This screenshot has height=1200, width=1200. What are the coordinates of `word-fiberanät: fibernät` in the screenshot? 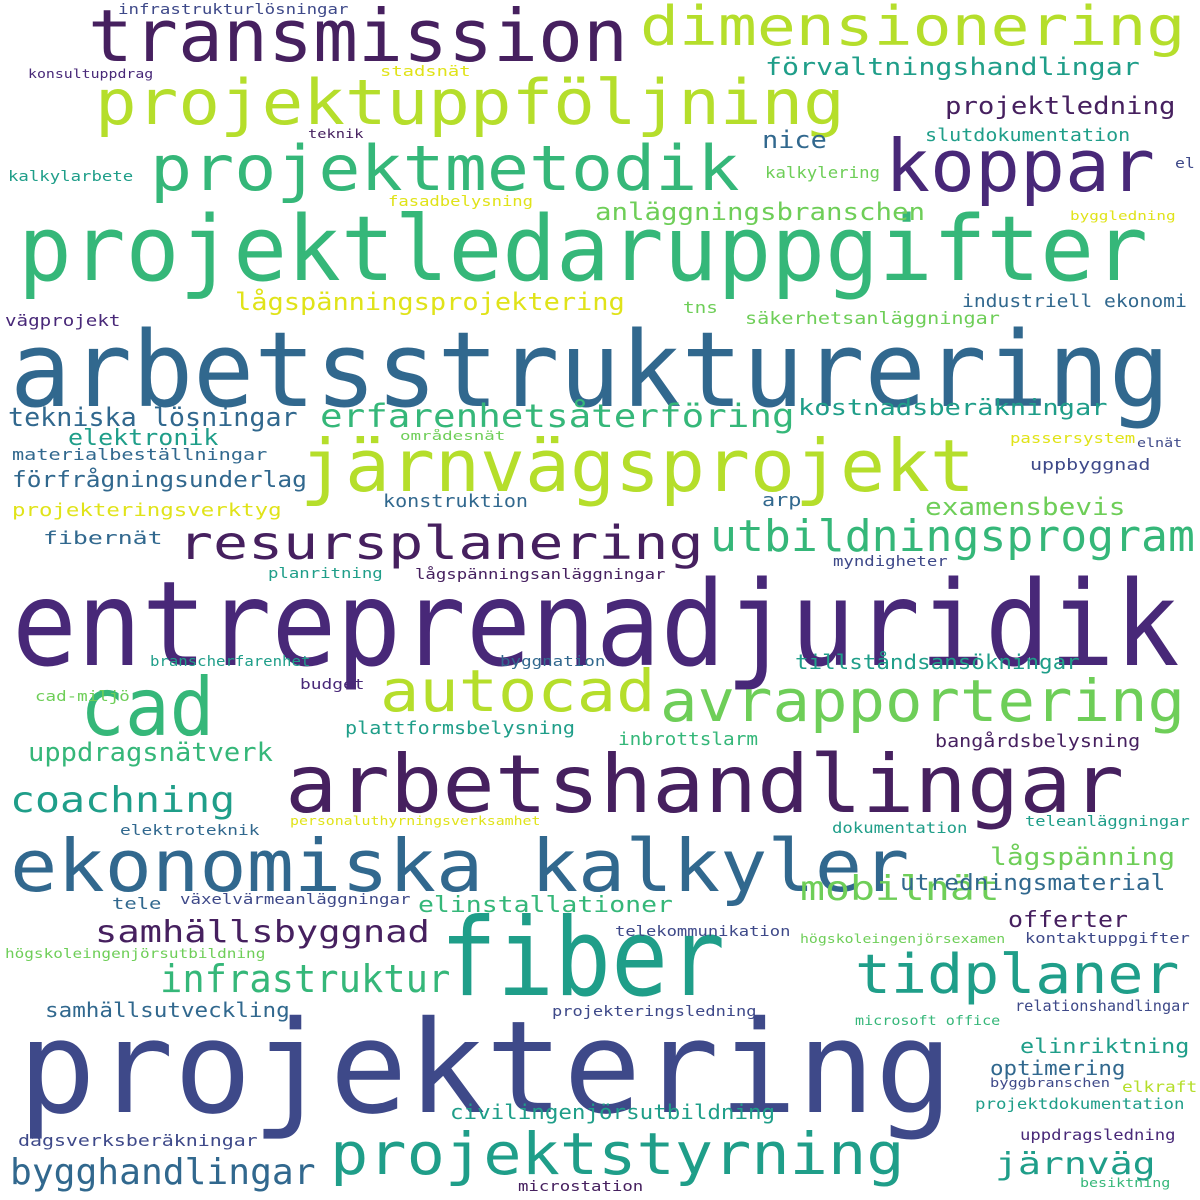 It's located at (103, 538).